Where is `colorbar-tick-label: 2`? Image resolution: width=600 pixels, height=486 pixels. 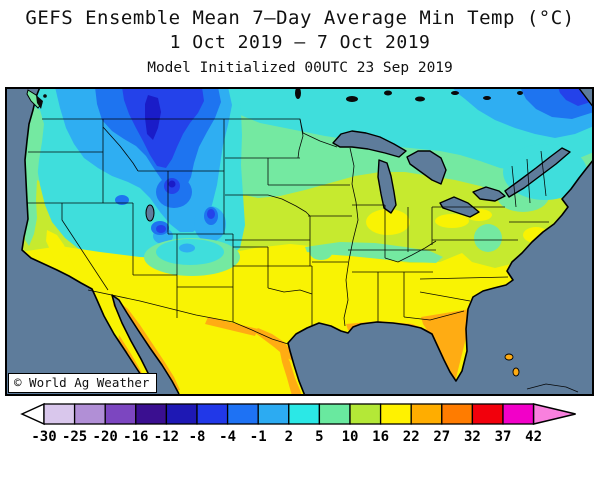
colorbar-tick-label: 2 is located at coordinates (289, 437).